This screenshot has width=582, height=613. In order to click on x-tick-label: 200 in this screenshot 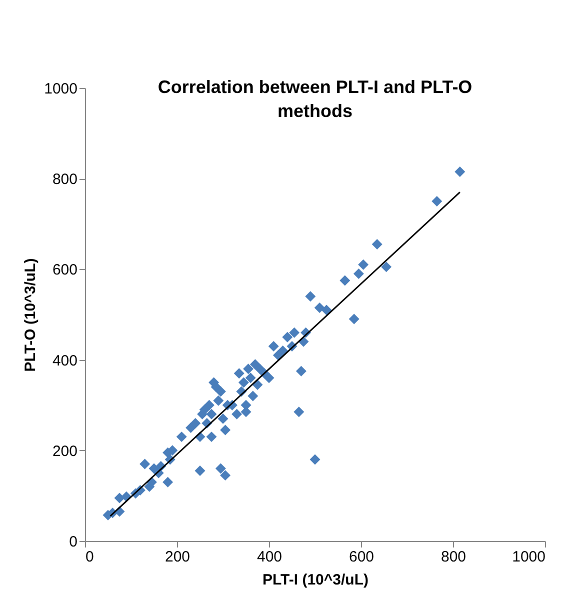, I will do `click(177, 557)`.